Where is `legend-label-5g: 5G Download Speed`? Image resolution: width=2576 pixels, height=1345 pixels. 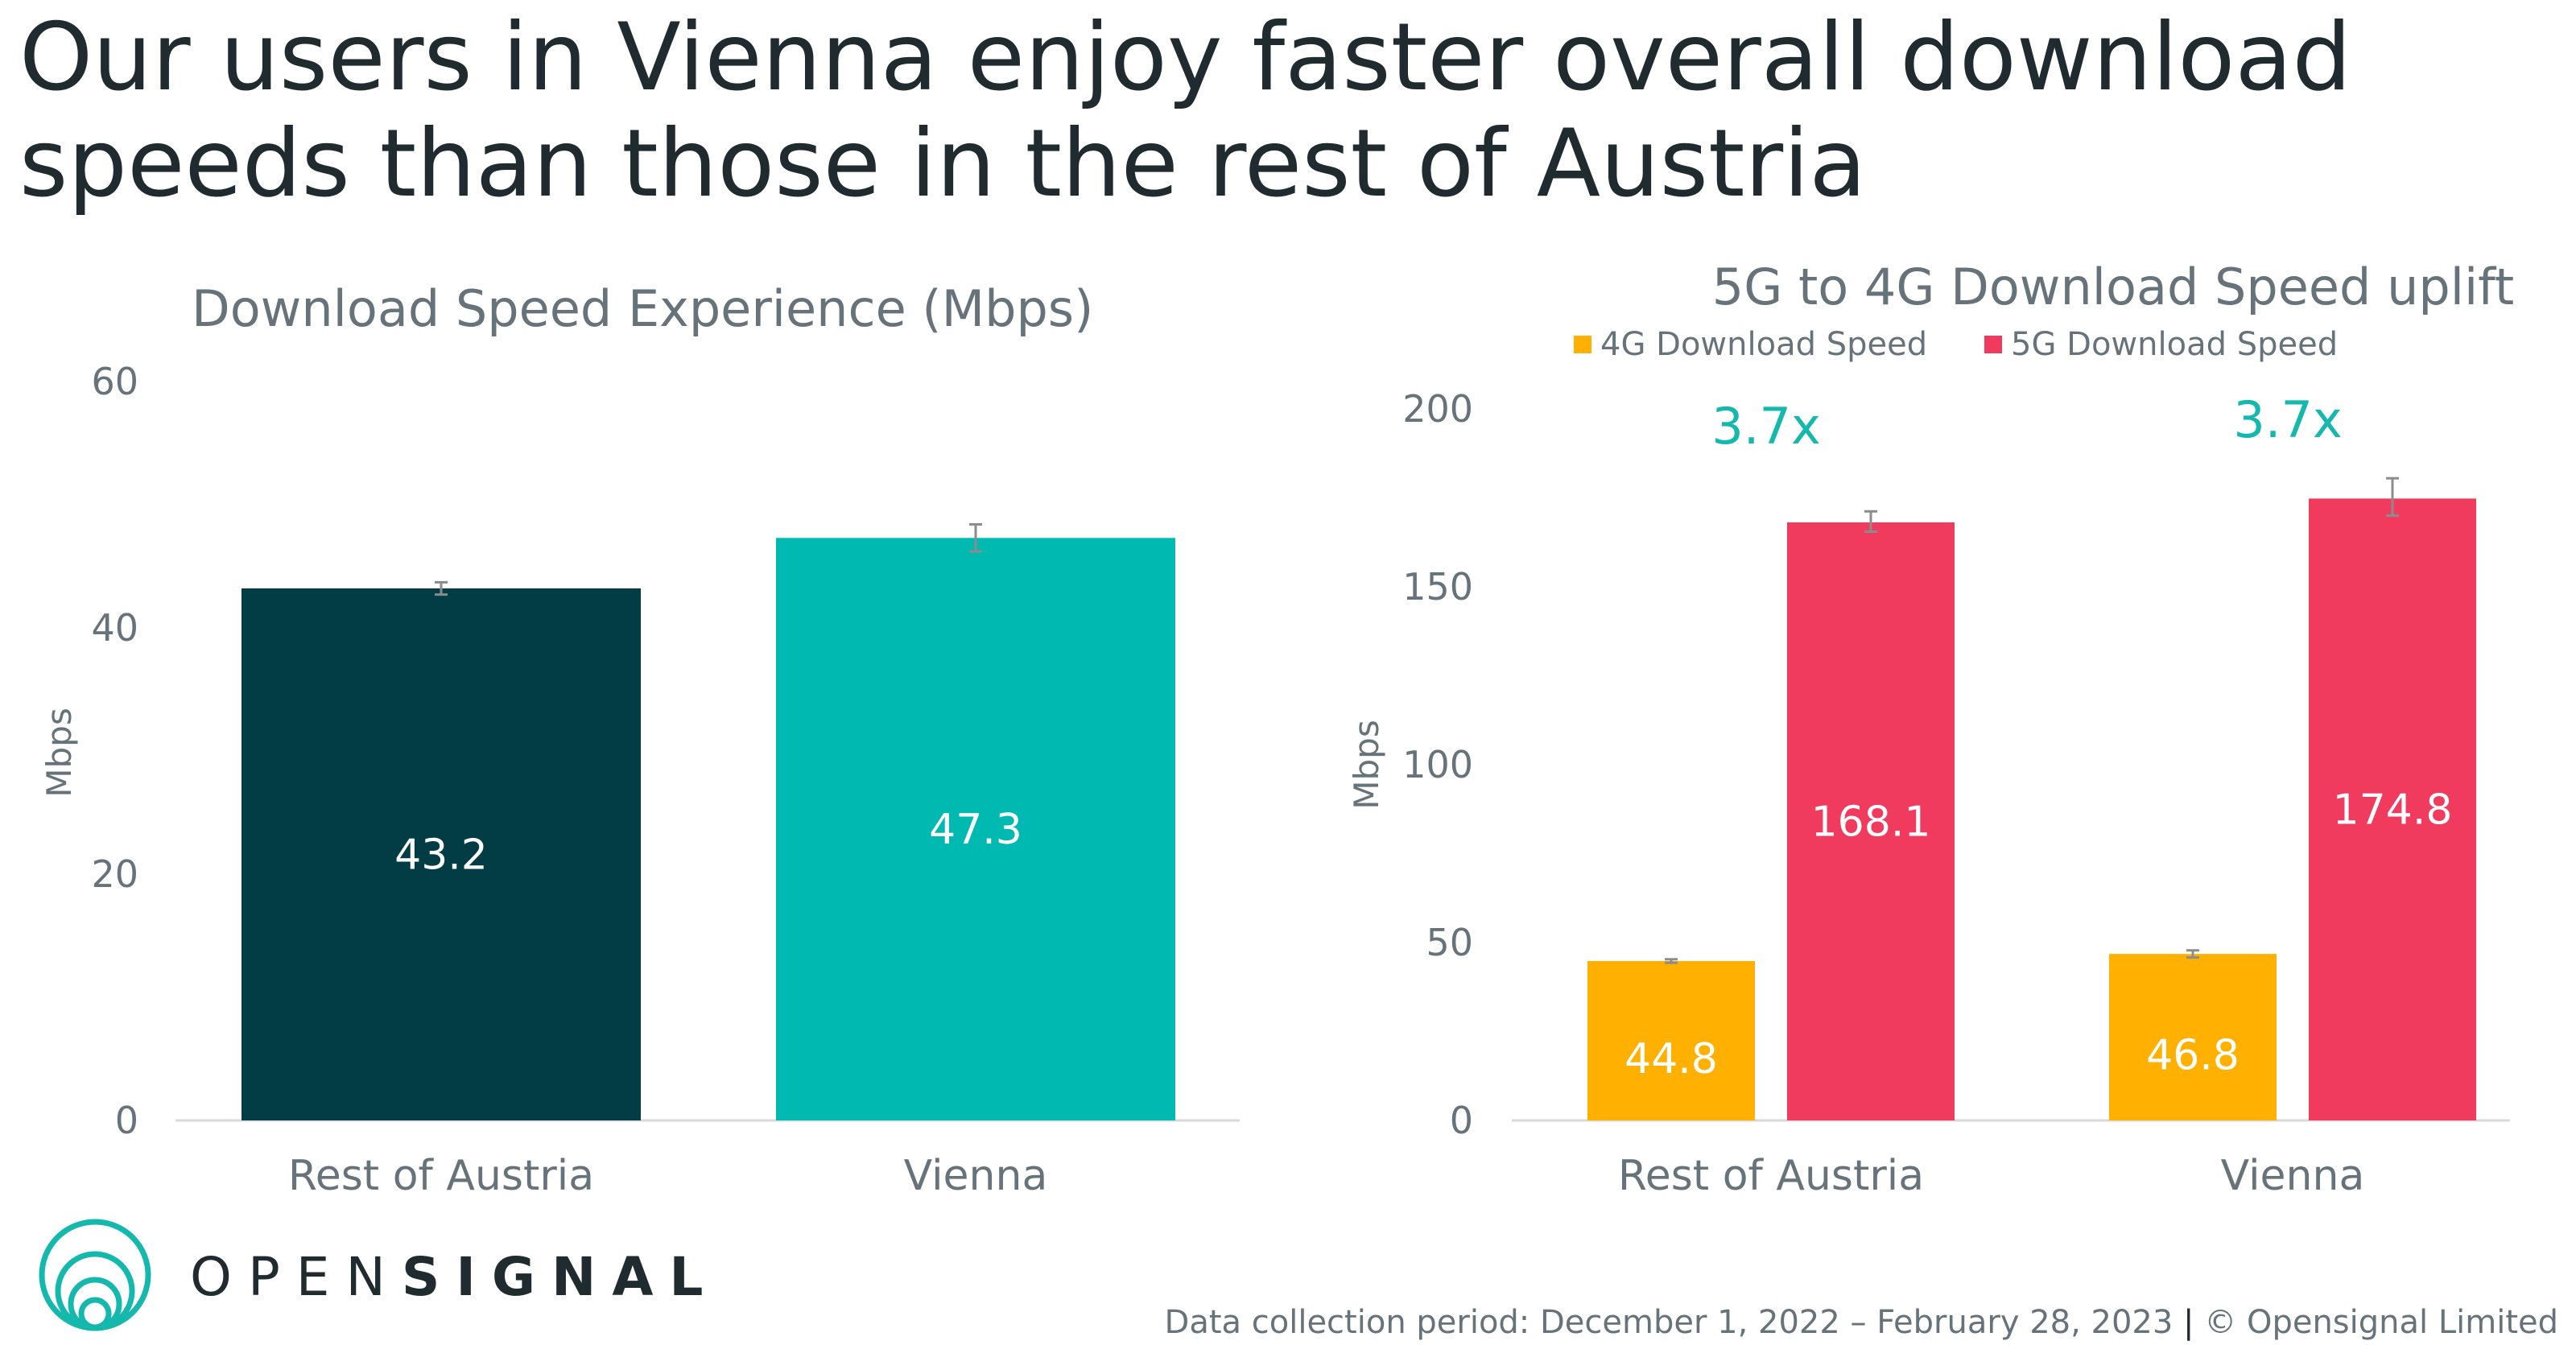 legend-label-5g: 5G Download Speed is located at coordinates (2174, 344).